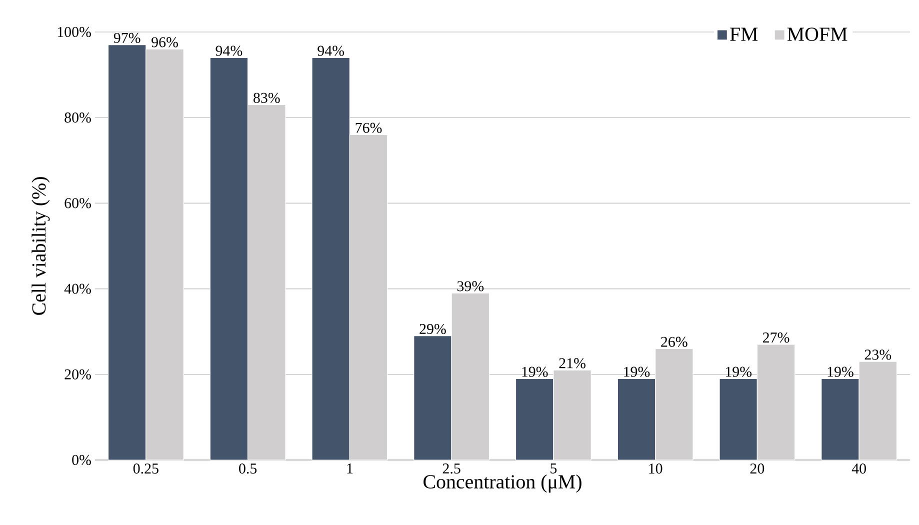 This screenshot has width=919, height=525. What do you see at coordinates (74, 32) in the screenshot?
I see `y-tick-label: 100%` at bounding box center [74, 32].